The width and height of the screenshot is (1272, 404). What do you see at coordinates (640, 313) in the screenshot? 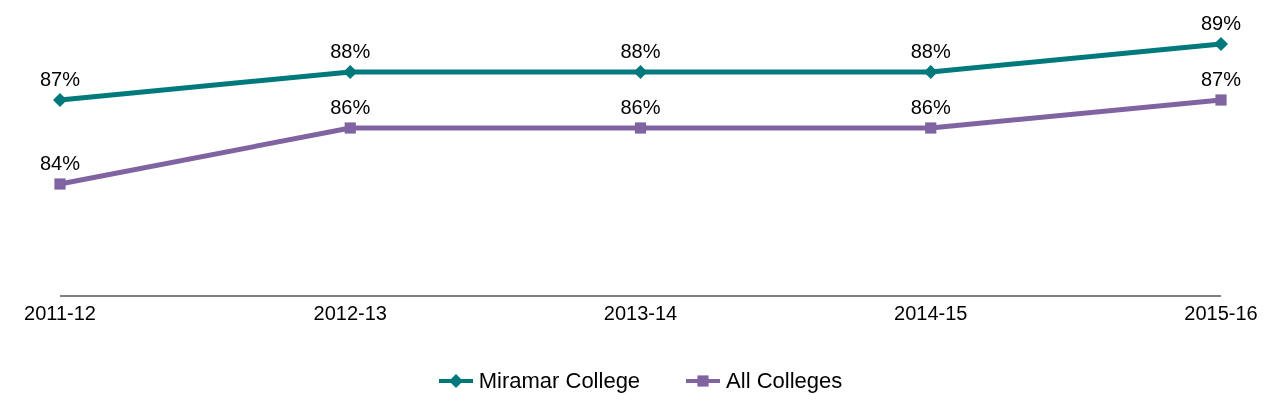
I see `x-tick-label: 2013-14` at bounding box center [640, 313].